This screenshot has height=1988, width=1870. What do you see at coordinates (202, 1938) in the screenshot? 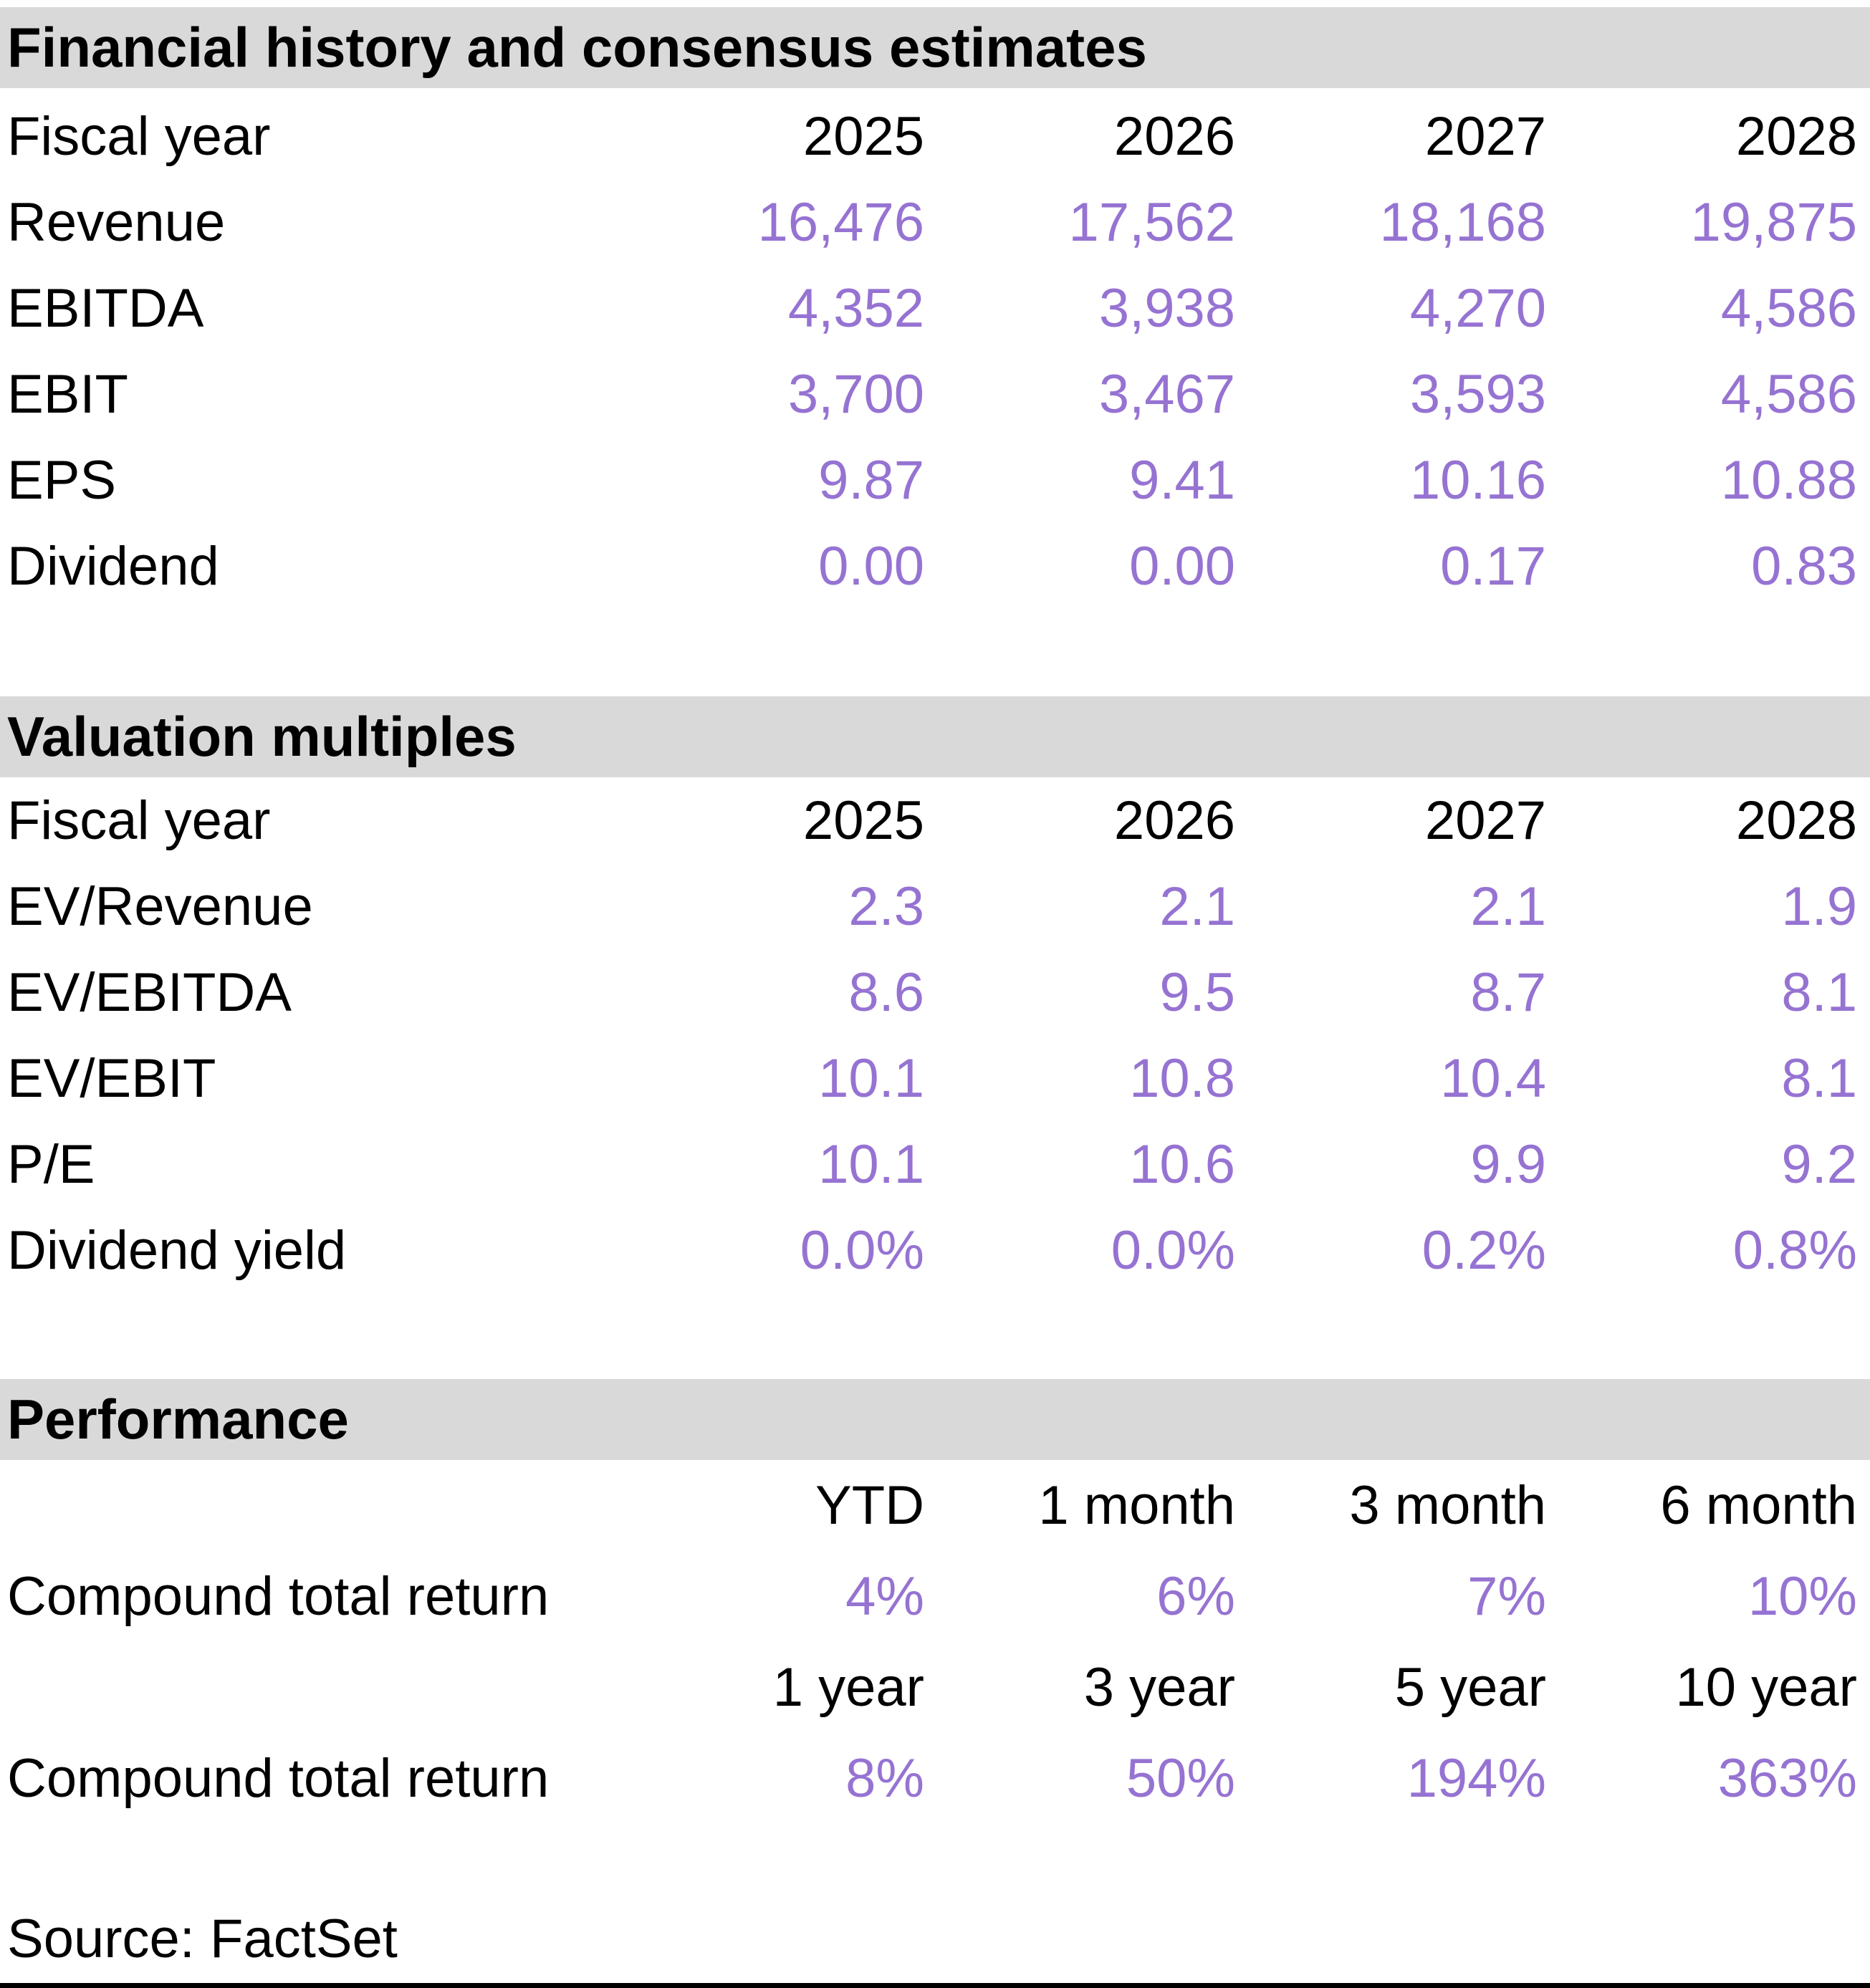
I see `source-note: Source: FactSet` at bounding box center [202, 1938].